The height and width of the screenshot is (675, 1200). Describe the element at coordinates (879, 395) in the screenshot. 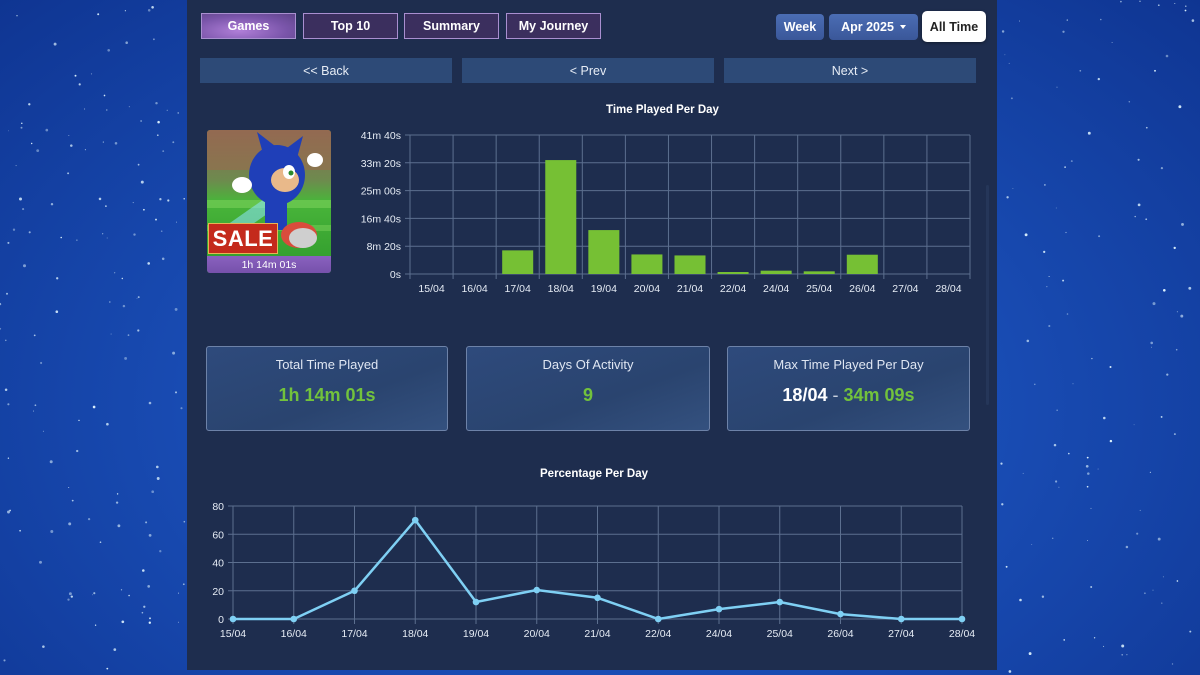

I see `max-time-duration: 34m 09s` at that location.